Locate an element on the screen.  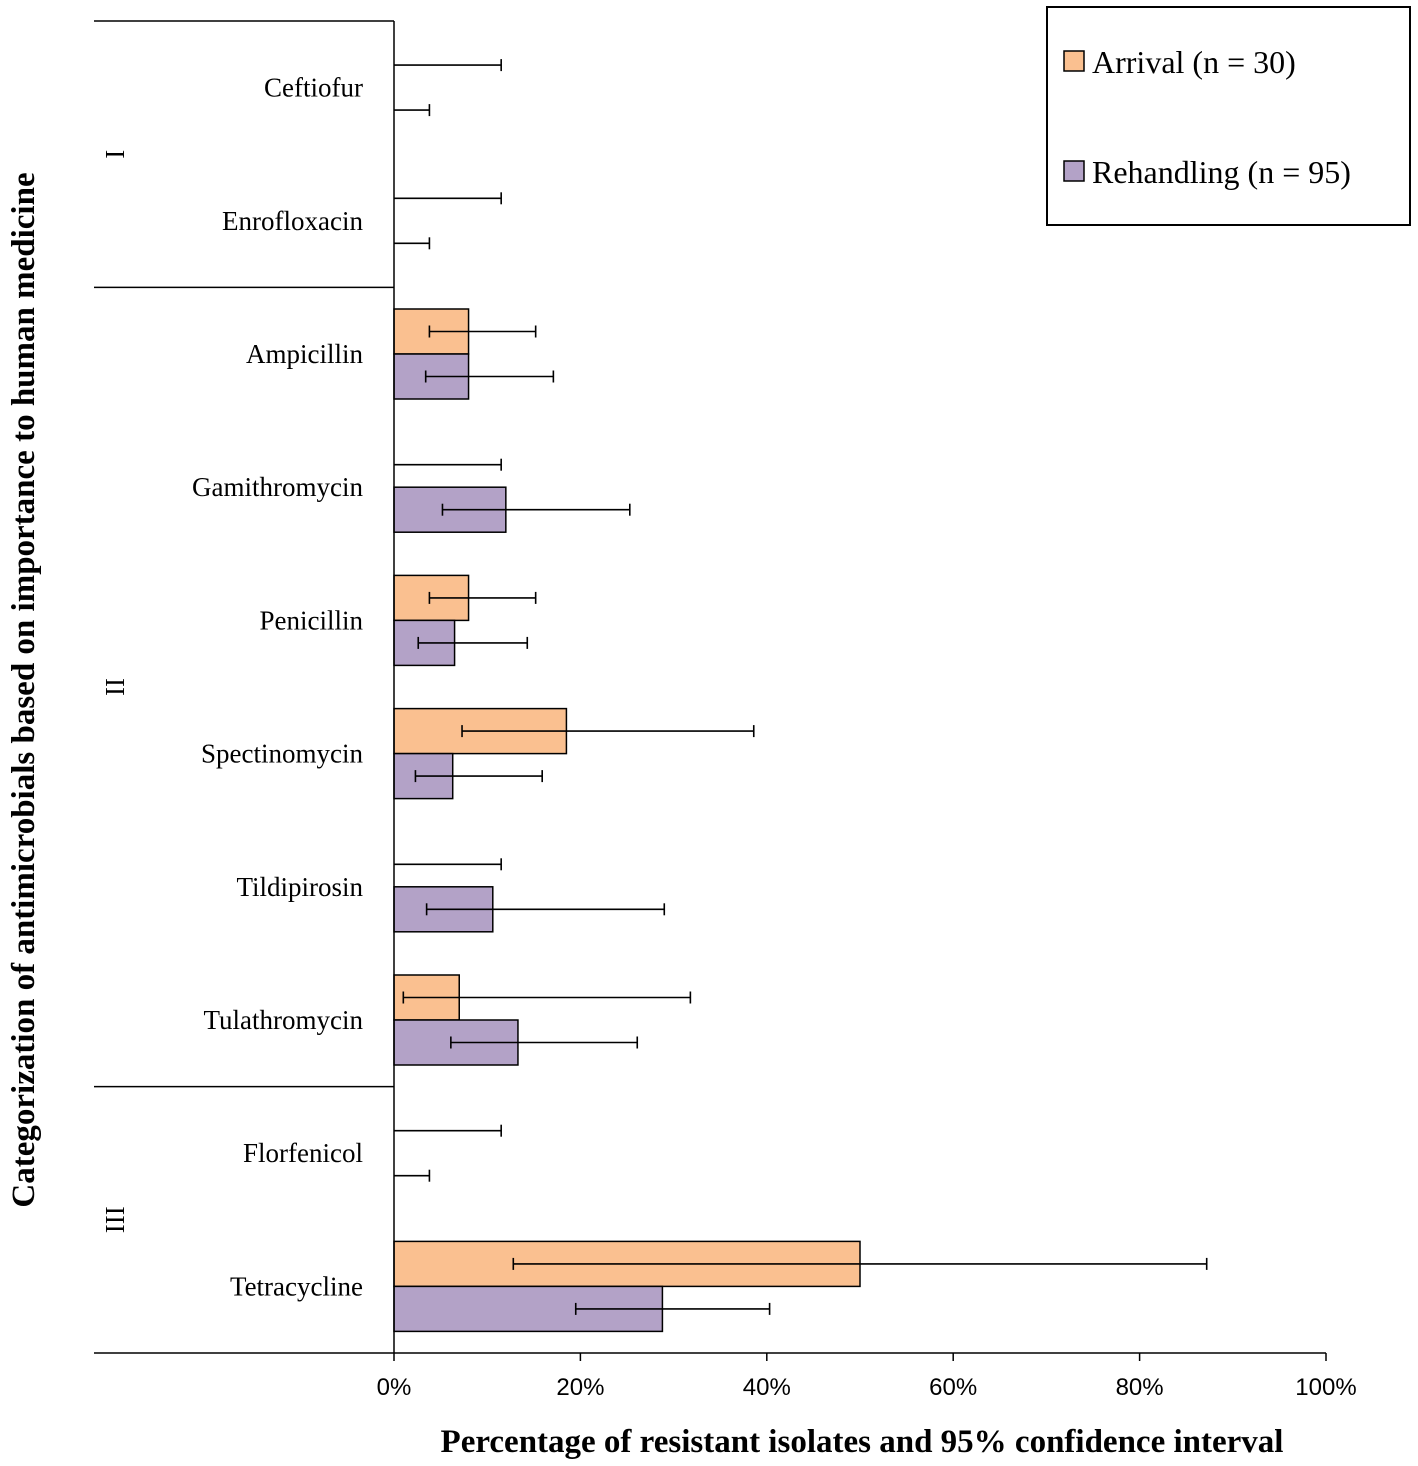
x-tick-label: 80% is located at coordinates (1140, 1387).